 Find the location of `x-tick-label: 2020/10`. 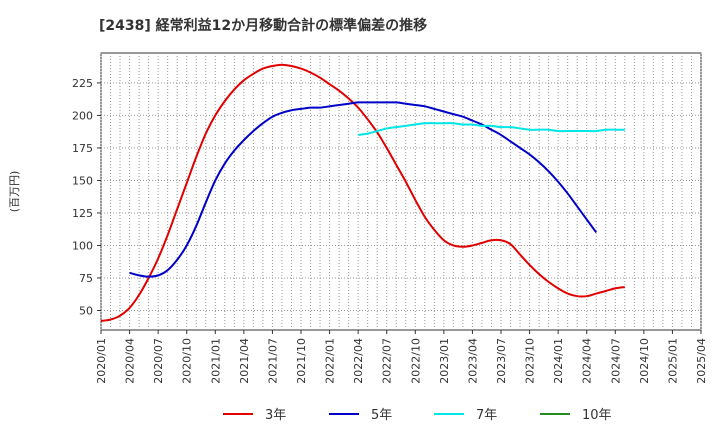

x-tick-label: 2020/10 is located at coordinates (187, 361).